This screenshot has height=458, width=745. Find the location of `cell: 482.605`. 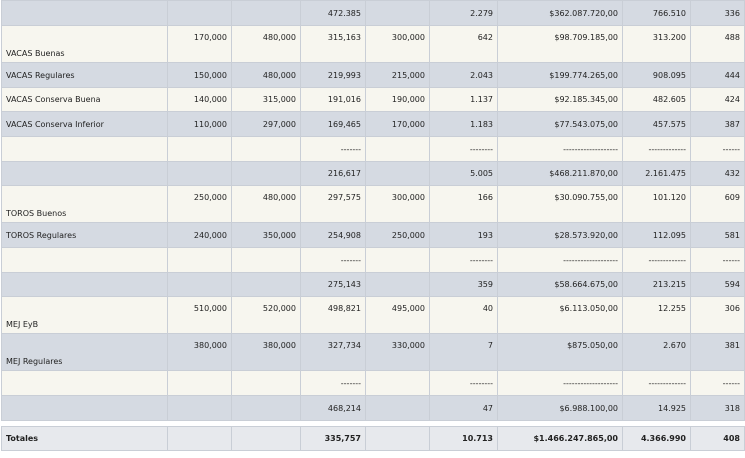

cell: 482.605 is located at coordinates (656, 99).